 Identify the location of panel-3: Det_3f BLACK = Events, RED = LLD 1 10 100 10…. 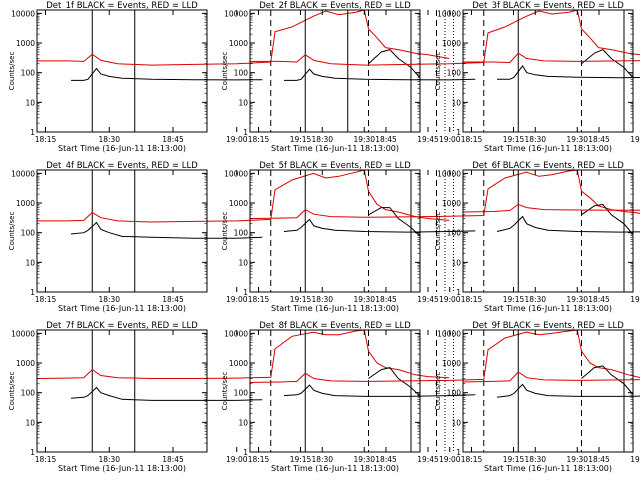
(537, 77).